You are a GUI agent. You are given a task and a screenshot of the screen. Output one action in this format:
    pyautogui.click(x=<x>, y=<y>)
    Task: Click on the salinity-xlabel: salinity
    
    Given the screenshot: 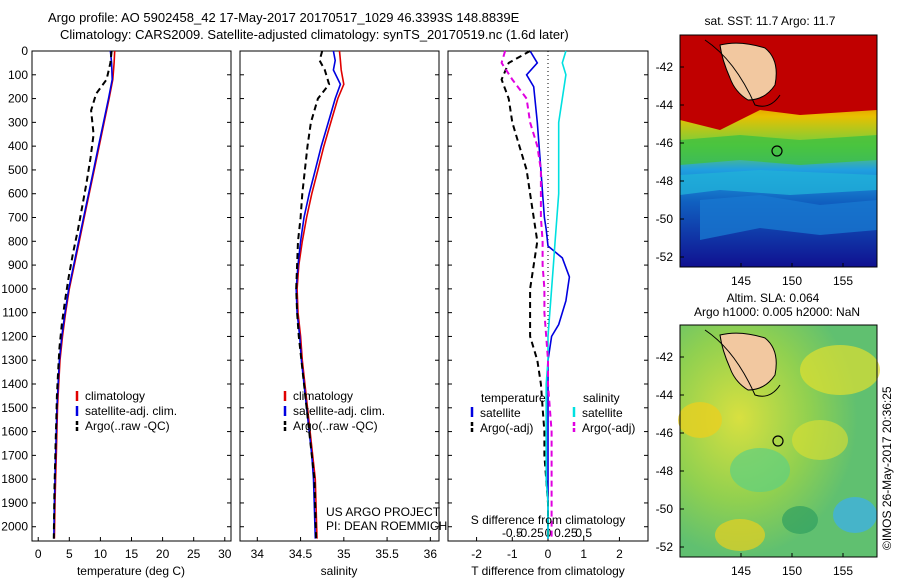 What is the action you would take?
    pyautogui.click(x=339, y=571)
    